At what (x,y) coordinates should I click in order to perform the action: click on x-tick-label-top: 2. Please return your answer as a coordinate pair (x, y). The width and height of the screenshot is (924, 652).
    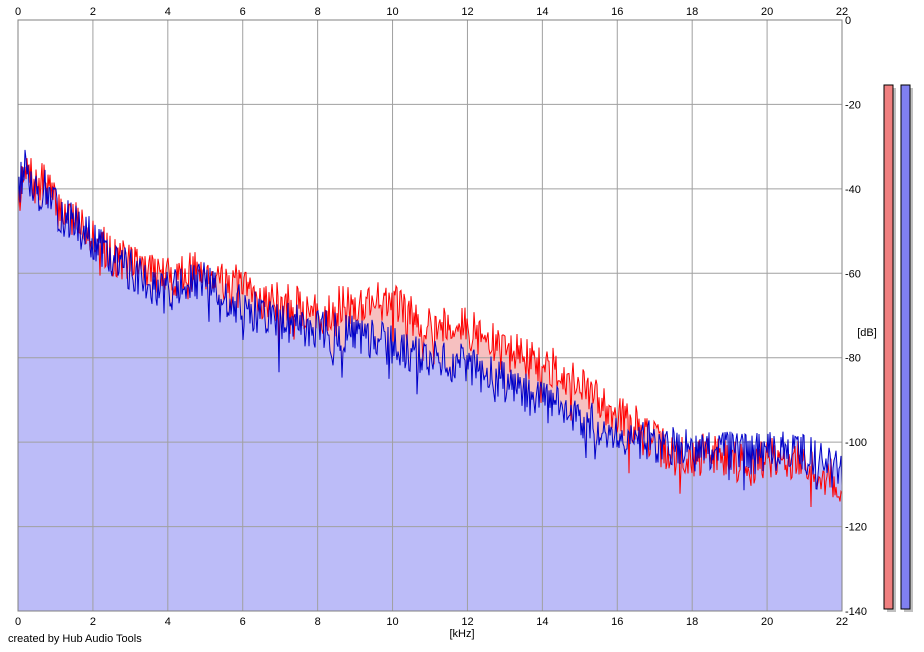
    Looking at the image, I should click on (93, 12).